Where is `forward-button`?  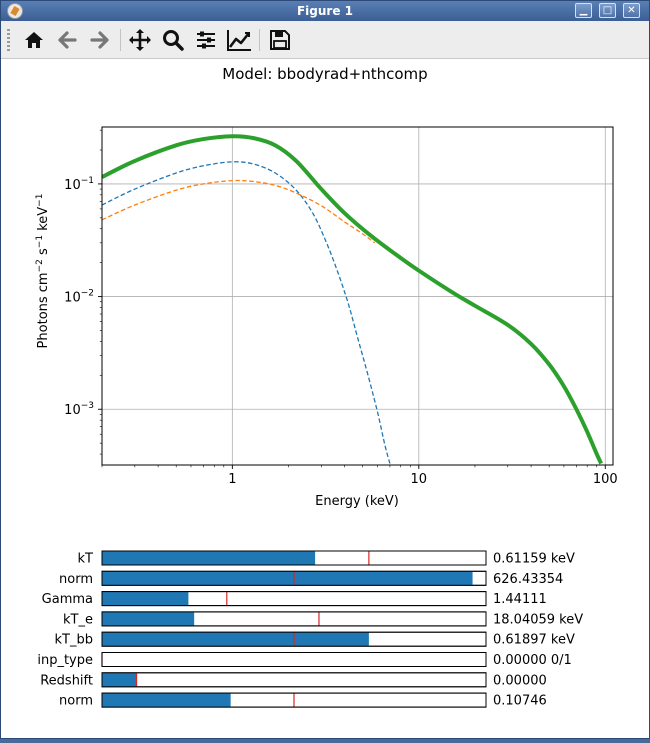 forward-button is located at coordinates (100, 40).